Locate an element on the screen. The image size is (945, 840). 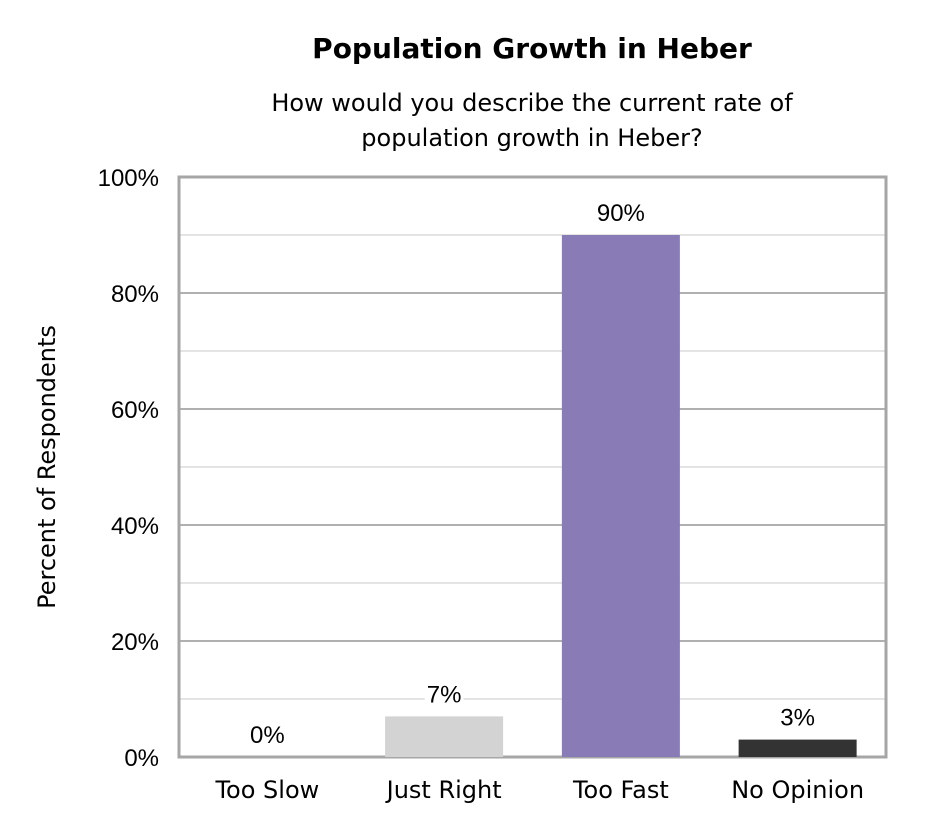
y-tick-label: 60% is located at coordinates (135, 410).